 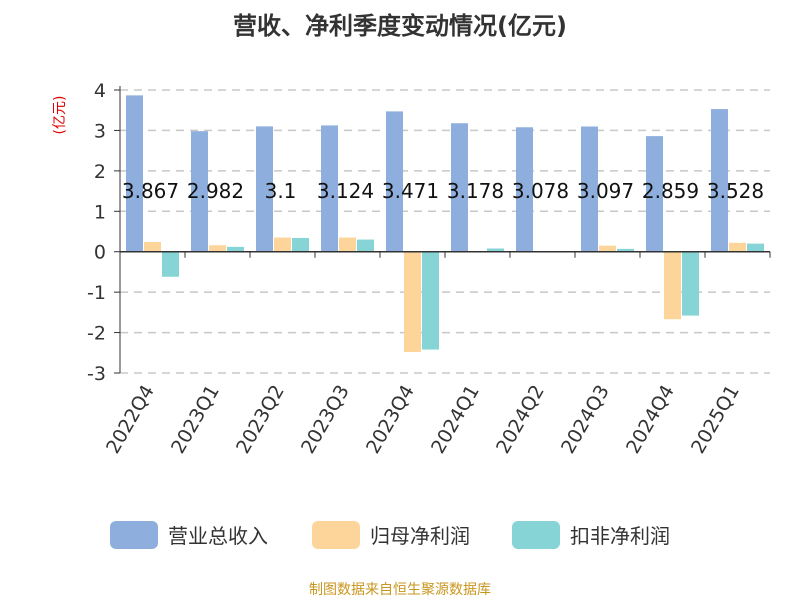 I want to click on data-label: 3.097, so click(x=605, y=191).